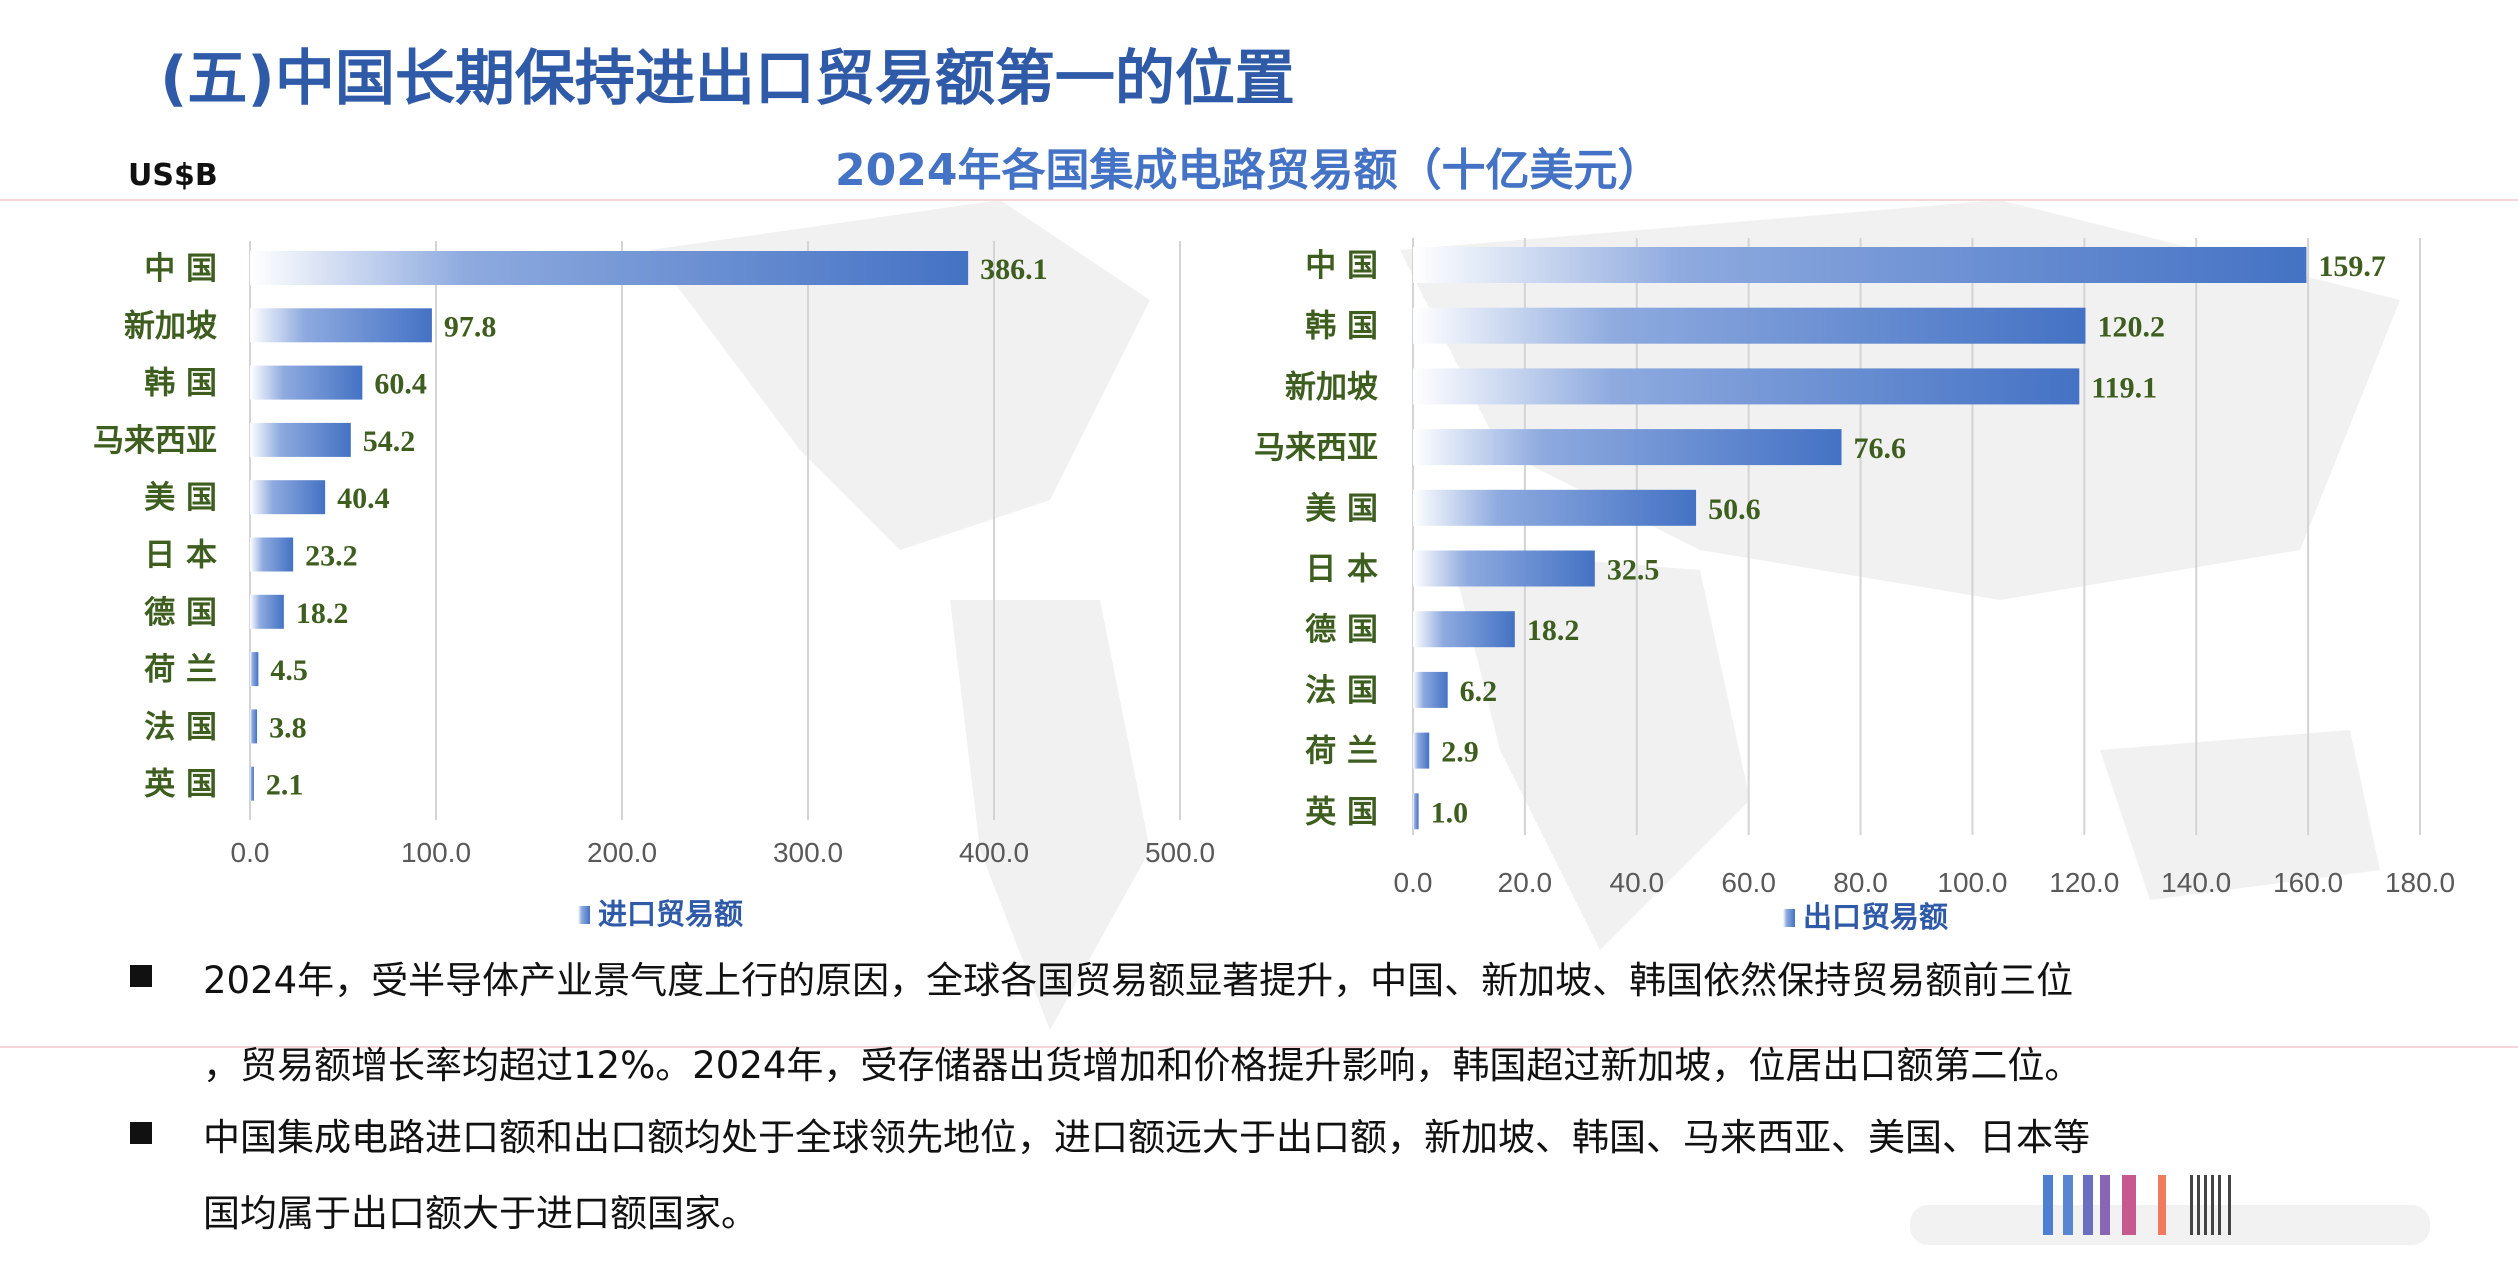  Describe the element at coordinates (1748, 882) in the screenshot. I see `tick-label: 60.0` at that location.